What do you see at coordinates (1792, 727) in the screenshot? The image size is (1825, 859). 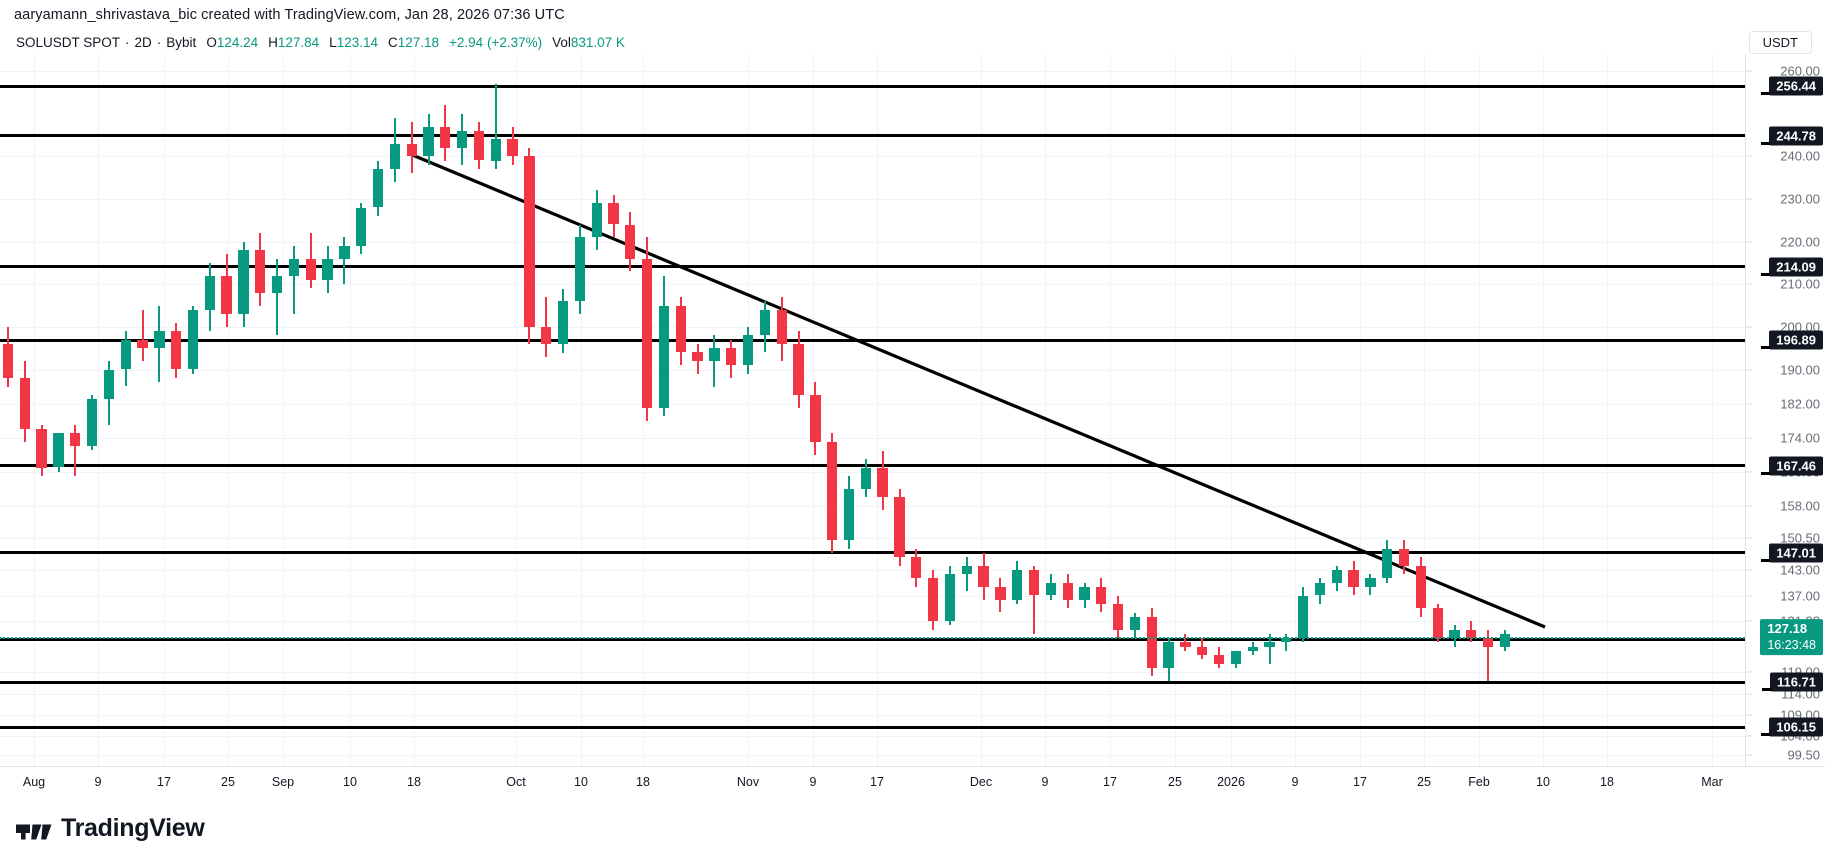 I see `price-level-label: 106.15` at bounding box center [1792, 727].